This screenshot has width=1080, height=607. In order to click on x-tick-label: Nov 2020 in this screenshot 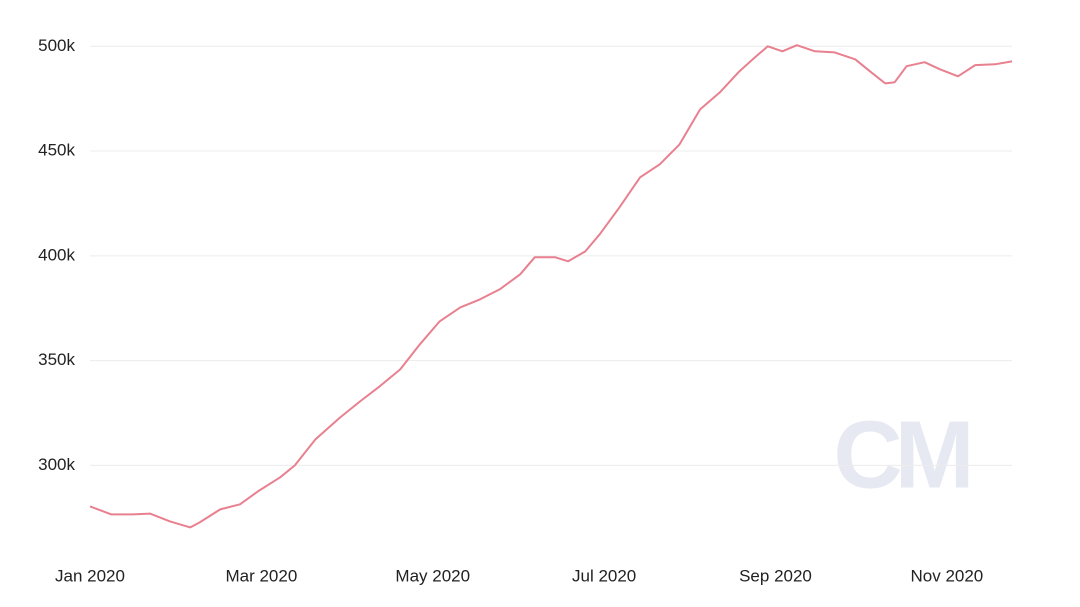, I will do `click(946, 575)`.